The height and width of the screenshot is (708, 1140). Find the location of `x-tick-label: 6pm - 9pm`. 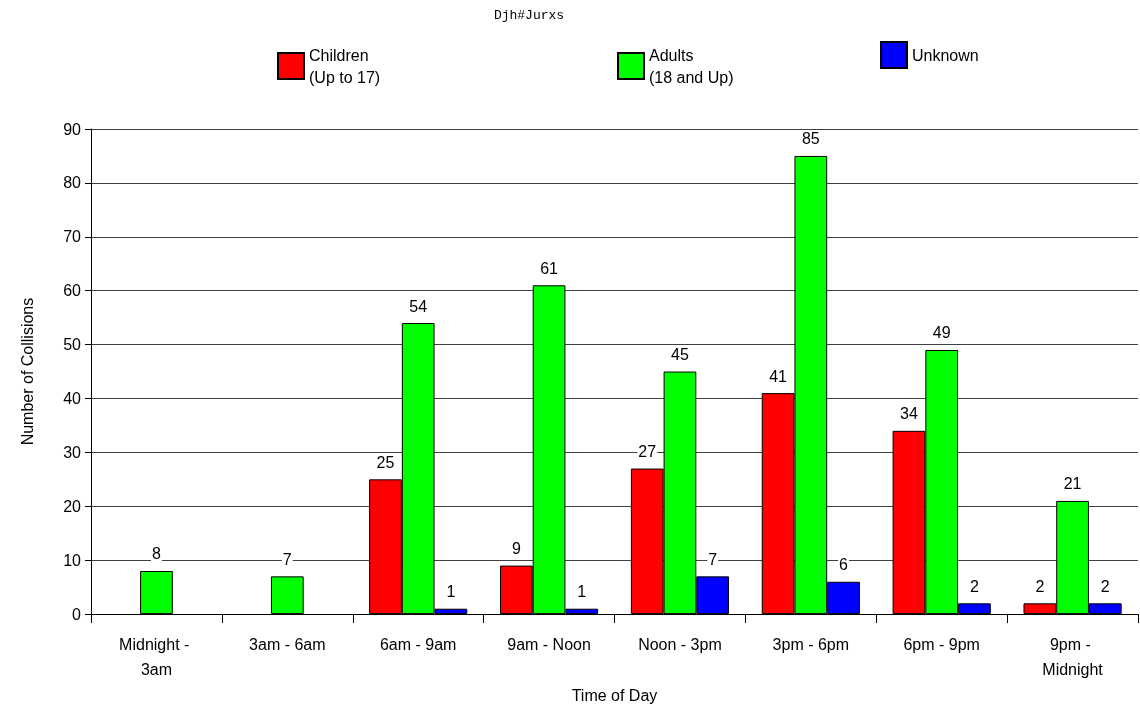

x-tick-label: 6pm - 9pm is located at coordinates (941, 645).